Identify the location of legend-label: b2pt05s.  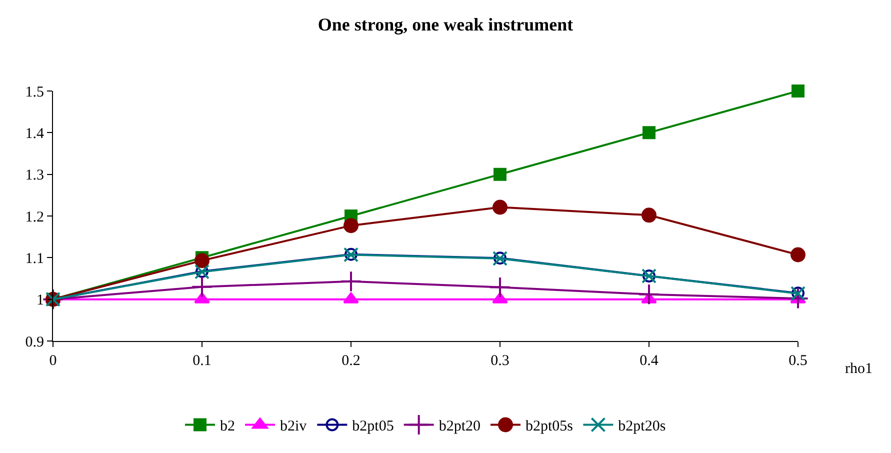
(550, 426).